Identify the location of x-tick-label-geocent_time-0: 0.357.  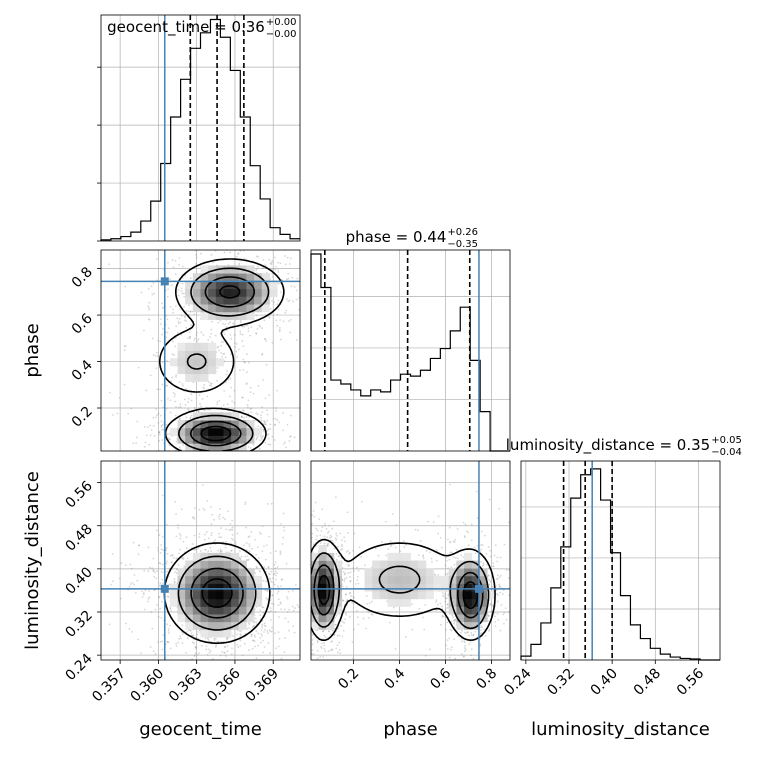
(109, 686).